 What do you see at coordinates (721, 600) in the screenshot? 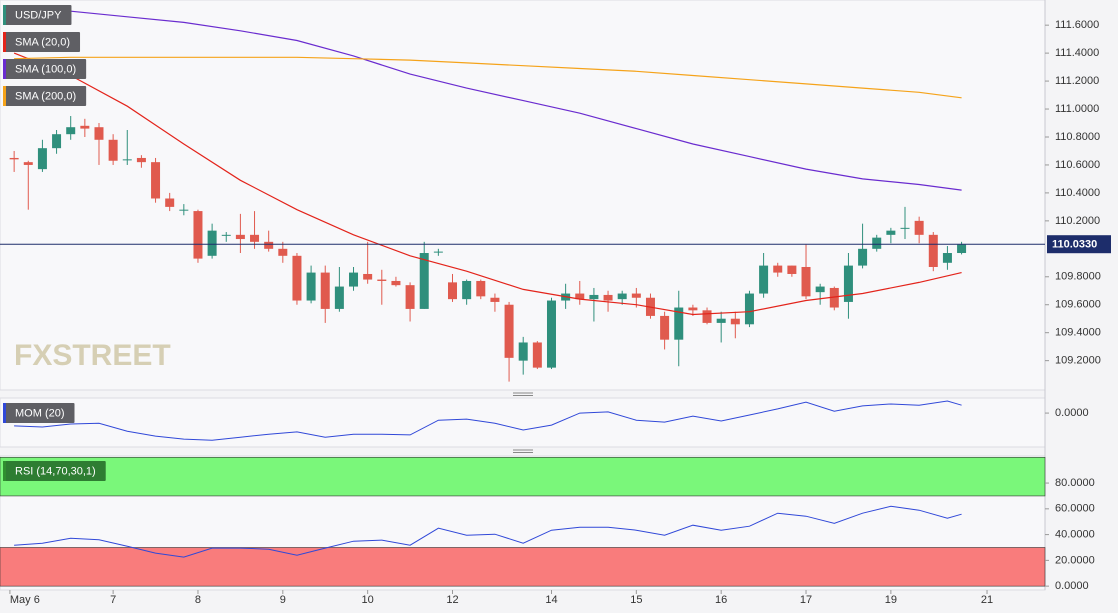
I see `x-tick-label: 16` at bounding box center [721, 600].